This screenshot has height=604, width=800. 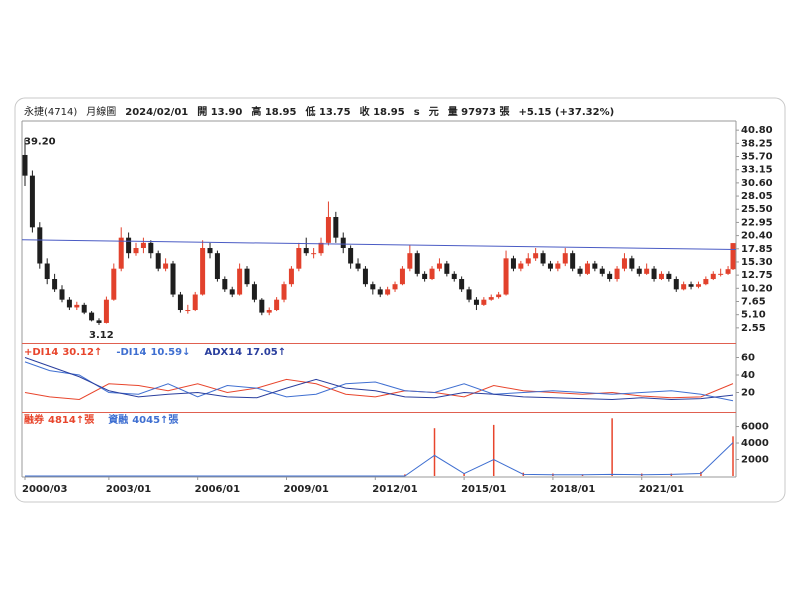 What do you see at coordinates (748, 393) in the screenshot?
I see `y-tick-label: 20` at bounding box center [748, 393].